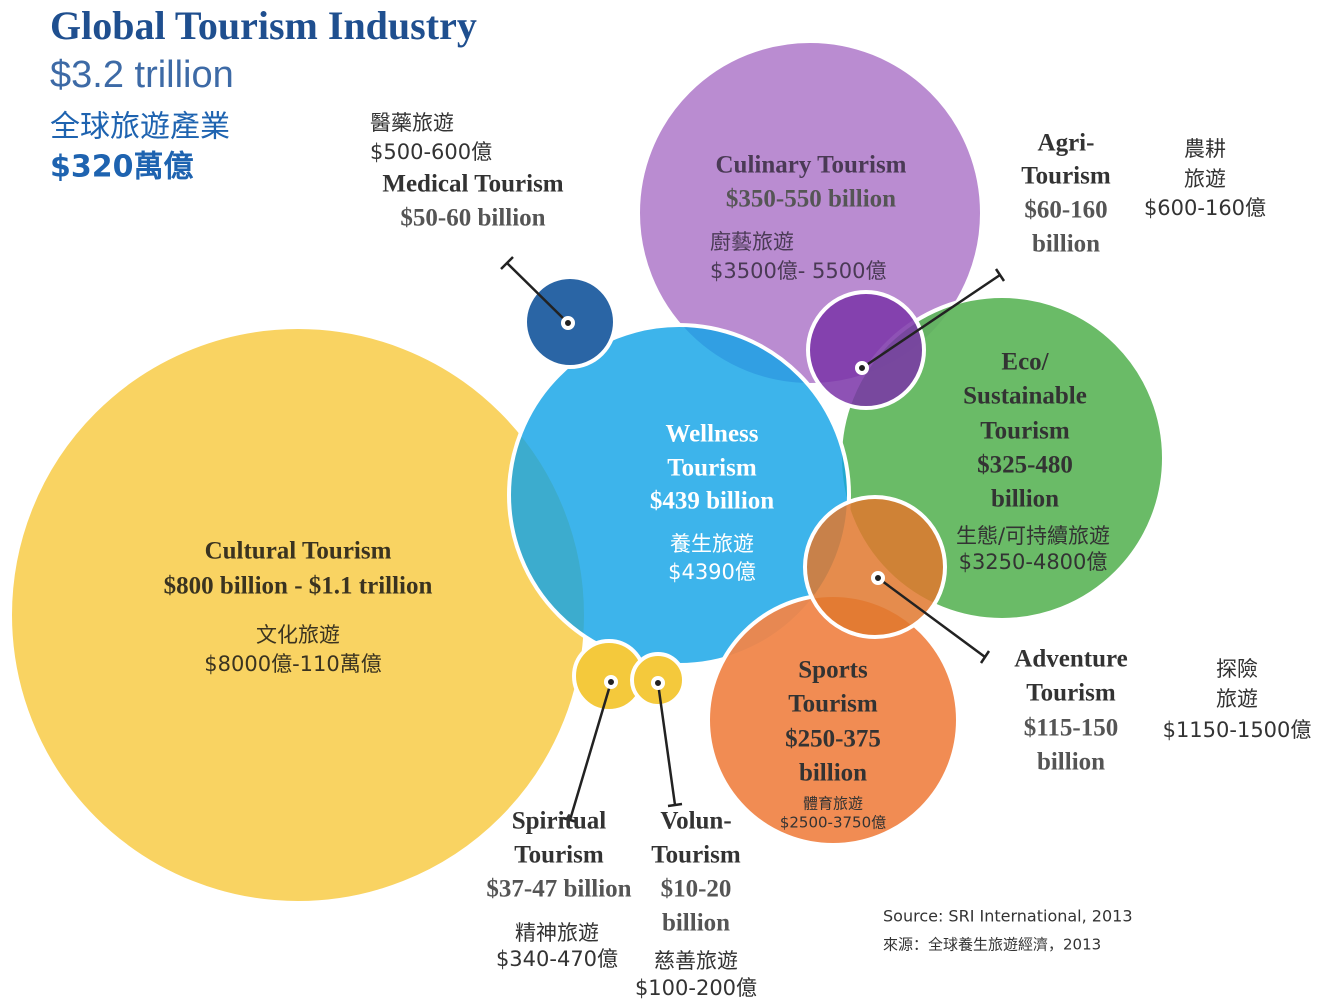 The width and height of the screenshot is (1321, 1000). Describe the element at coordinates (1025, 396) in the screenshot. I see `name-label: Sustainable` at that location.